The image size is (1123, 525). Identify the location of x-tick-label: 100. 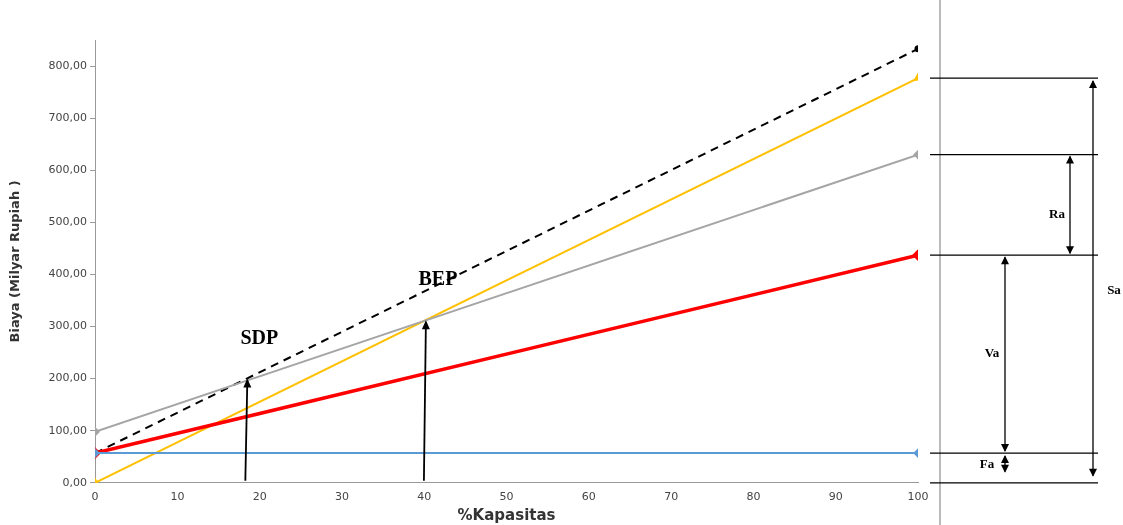
(918, 497).